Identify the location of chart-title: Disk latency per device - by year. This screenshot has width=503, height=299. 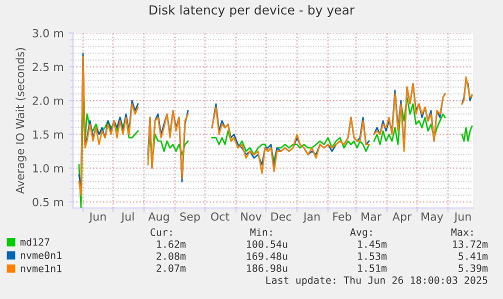
(252, 11).